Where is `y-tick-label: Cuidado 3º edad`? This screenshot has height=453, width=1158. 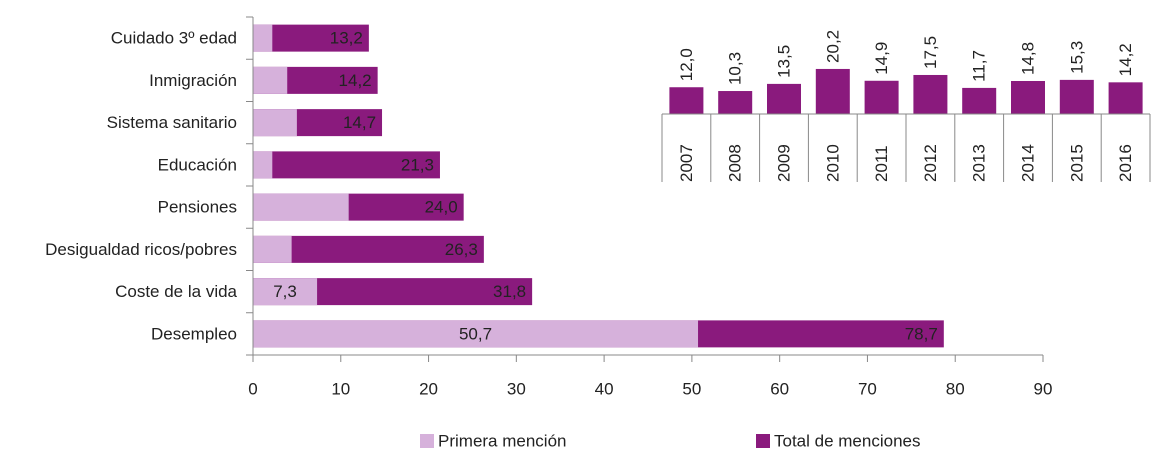 y-tick-label: Cuidado 3º edad is located at coordinates (174, 38).